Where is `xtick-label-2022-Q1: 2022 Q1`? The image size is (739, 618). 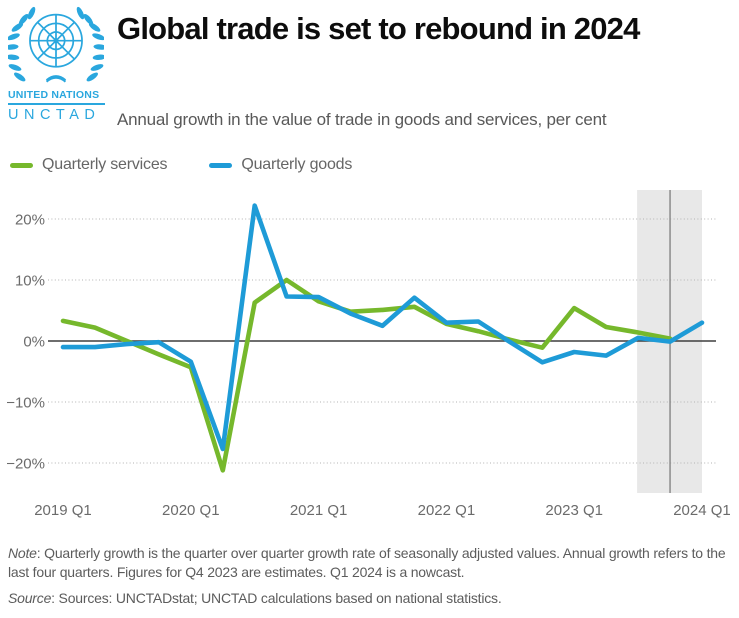 xtick-label-2022-Q1: 2022 Q1 is located at coordinates (447, 510).